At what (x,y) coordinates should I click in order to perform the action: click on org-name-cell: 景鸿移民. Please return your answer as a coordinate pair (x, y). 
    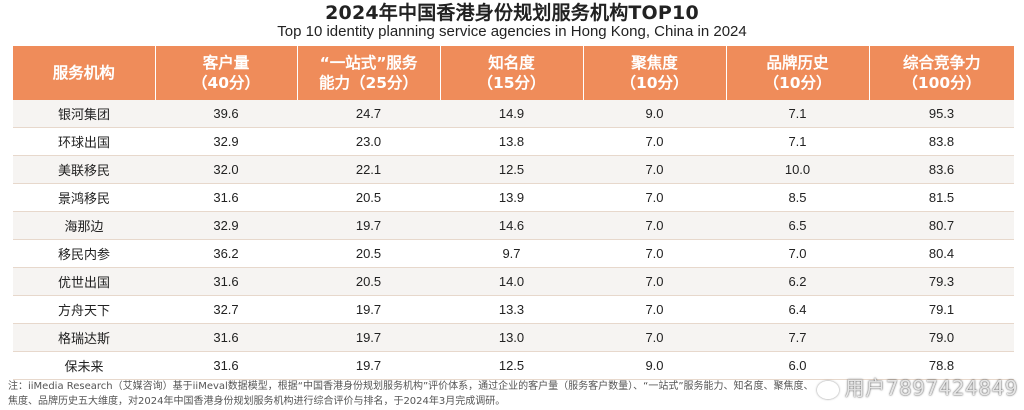
    Looking at the image, I should click on (84, 197).